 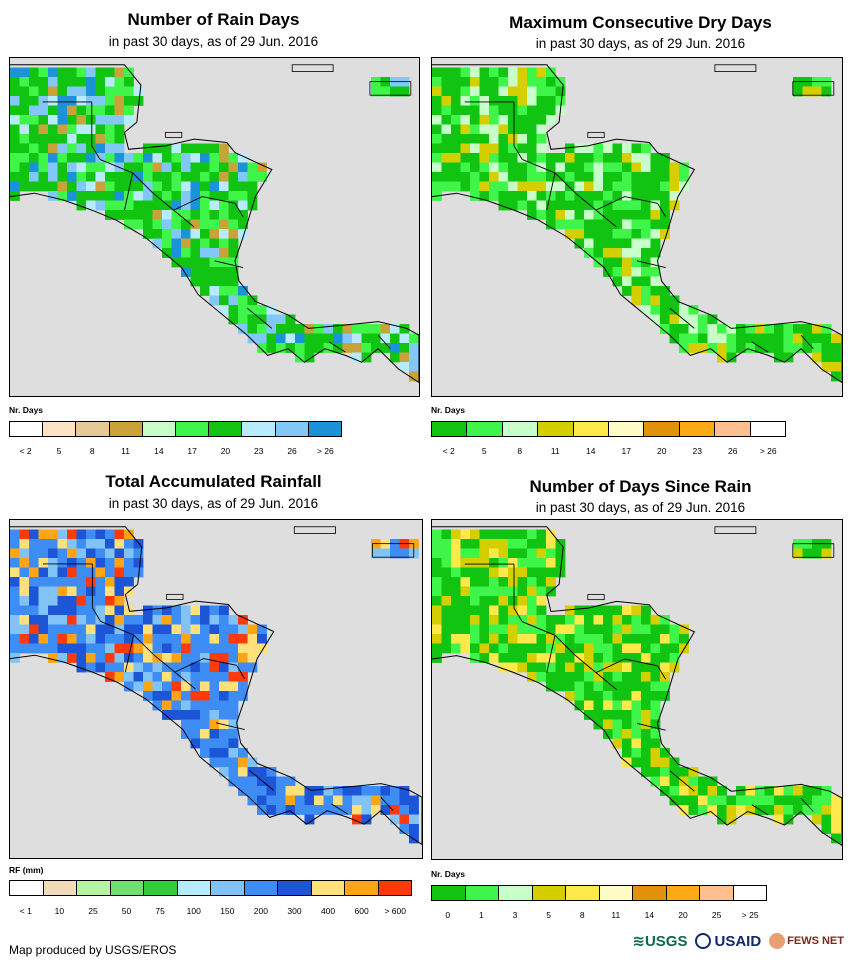 What do you see at coordinates (640, 486) in the screenshot?
I see `panel-title: Number of Days Since Rain` at bounding box center [640, 486].